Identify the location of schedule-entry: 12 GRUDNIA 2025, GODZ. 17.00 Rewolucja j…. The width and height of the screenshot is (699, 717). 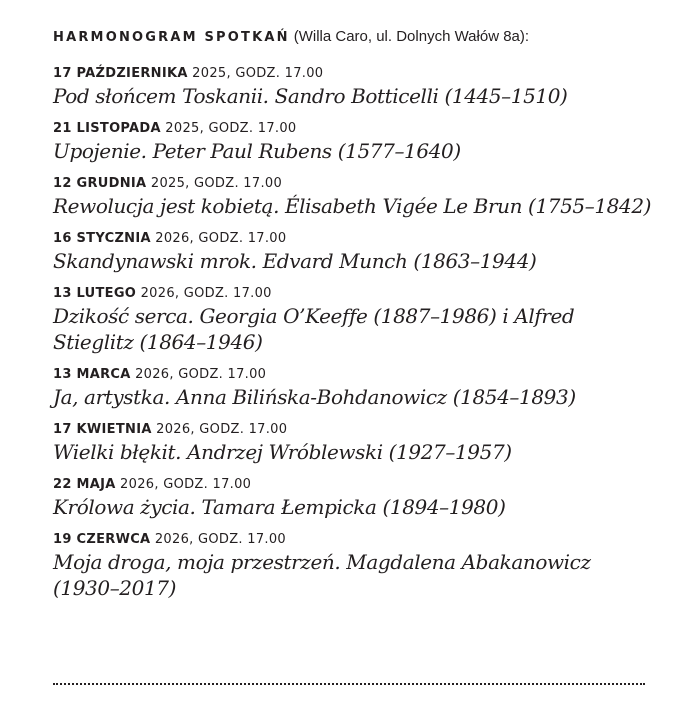
(353, 197).